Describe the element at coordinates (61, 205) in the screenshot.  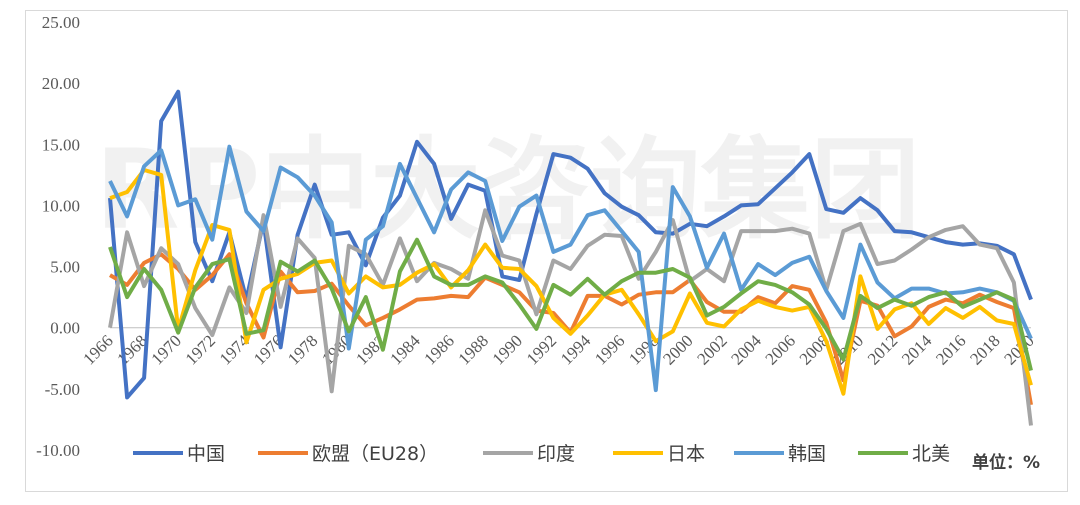
I see `y-tick-label: 10.00` at that location.